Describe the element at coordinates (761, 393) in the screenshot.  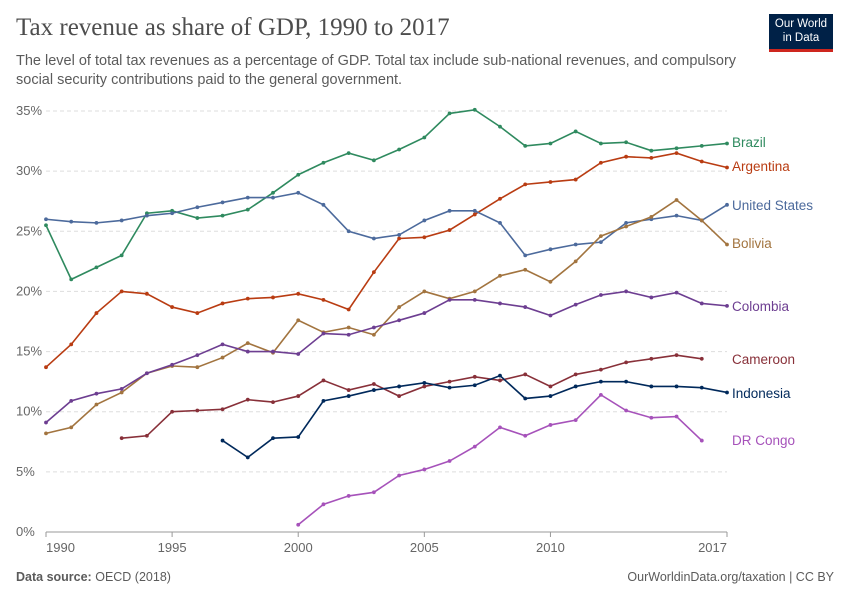
I see `series-label: Indonesia` at that location.